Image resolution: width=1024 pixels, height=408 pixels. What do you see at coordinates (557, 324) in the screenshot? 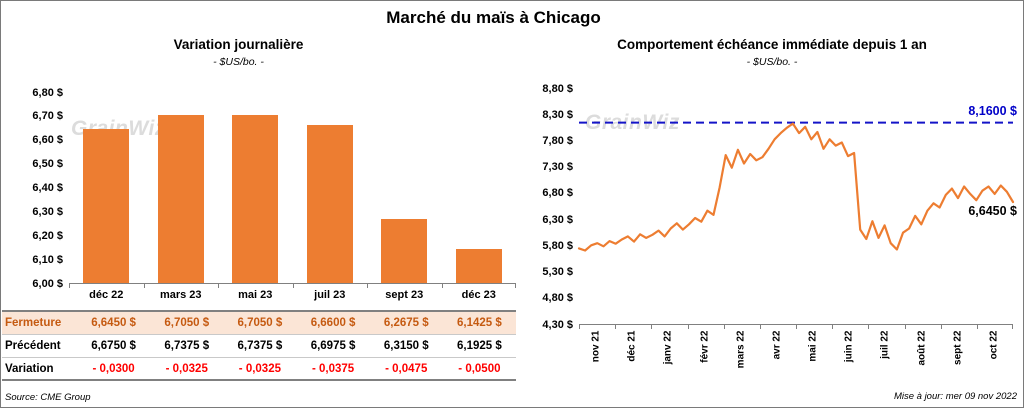
I see `line-ytick-label: 4,30 $` at bounding box center [557, 324].